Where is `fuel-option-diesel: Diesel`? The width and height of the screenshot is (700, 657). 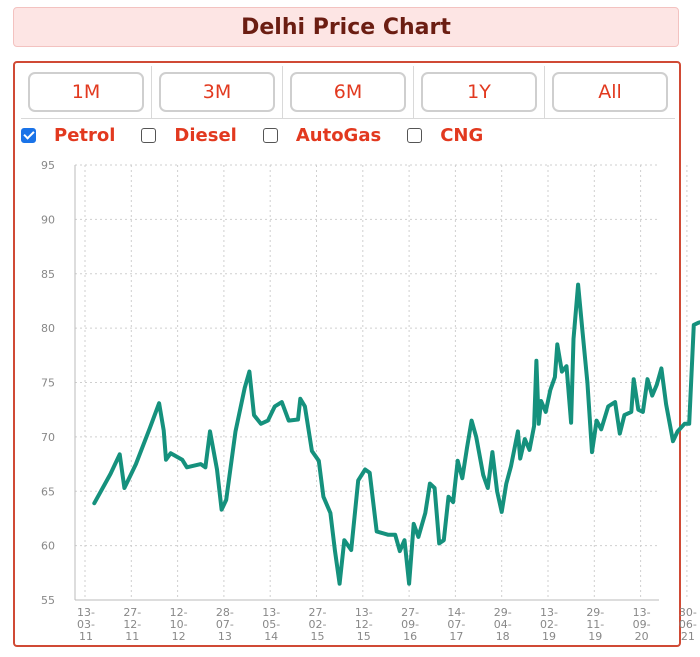 fuel-option-diesel: Diesel is located at coordinates (189, 135).